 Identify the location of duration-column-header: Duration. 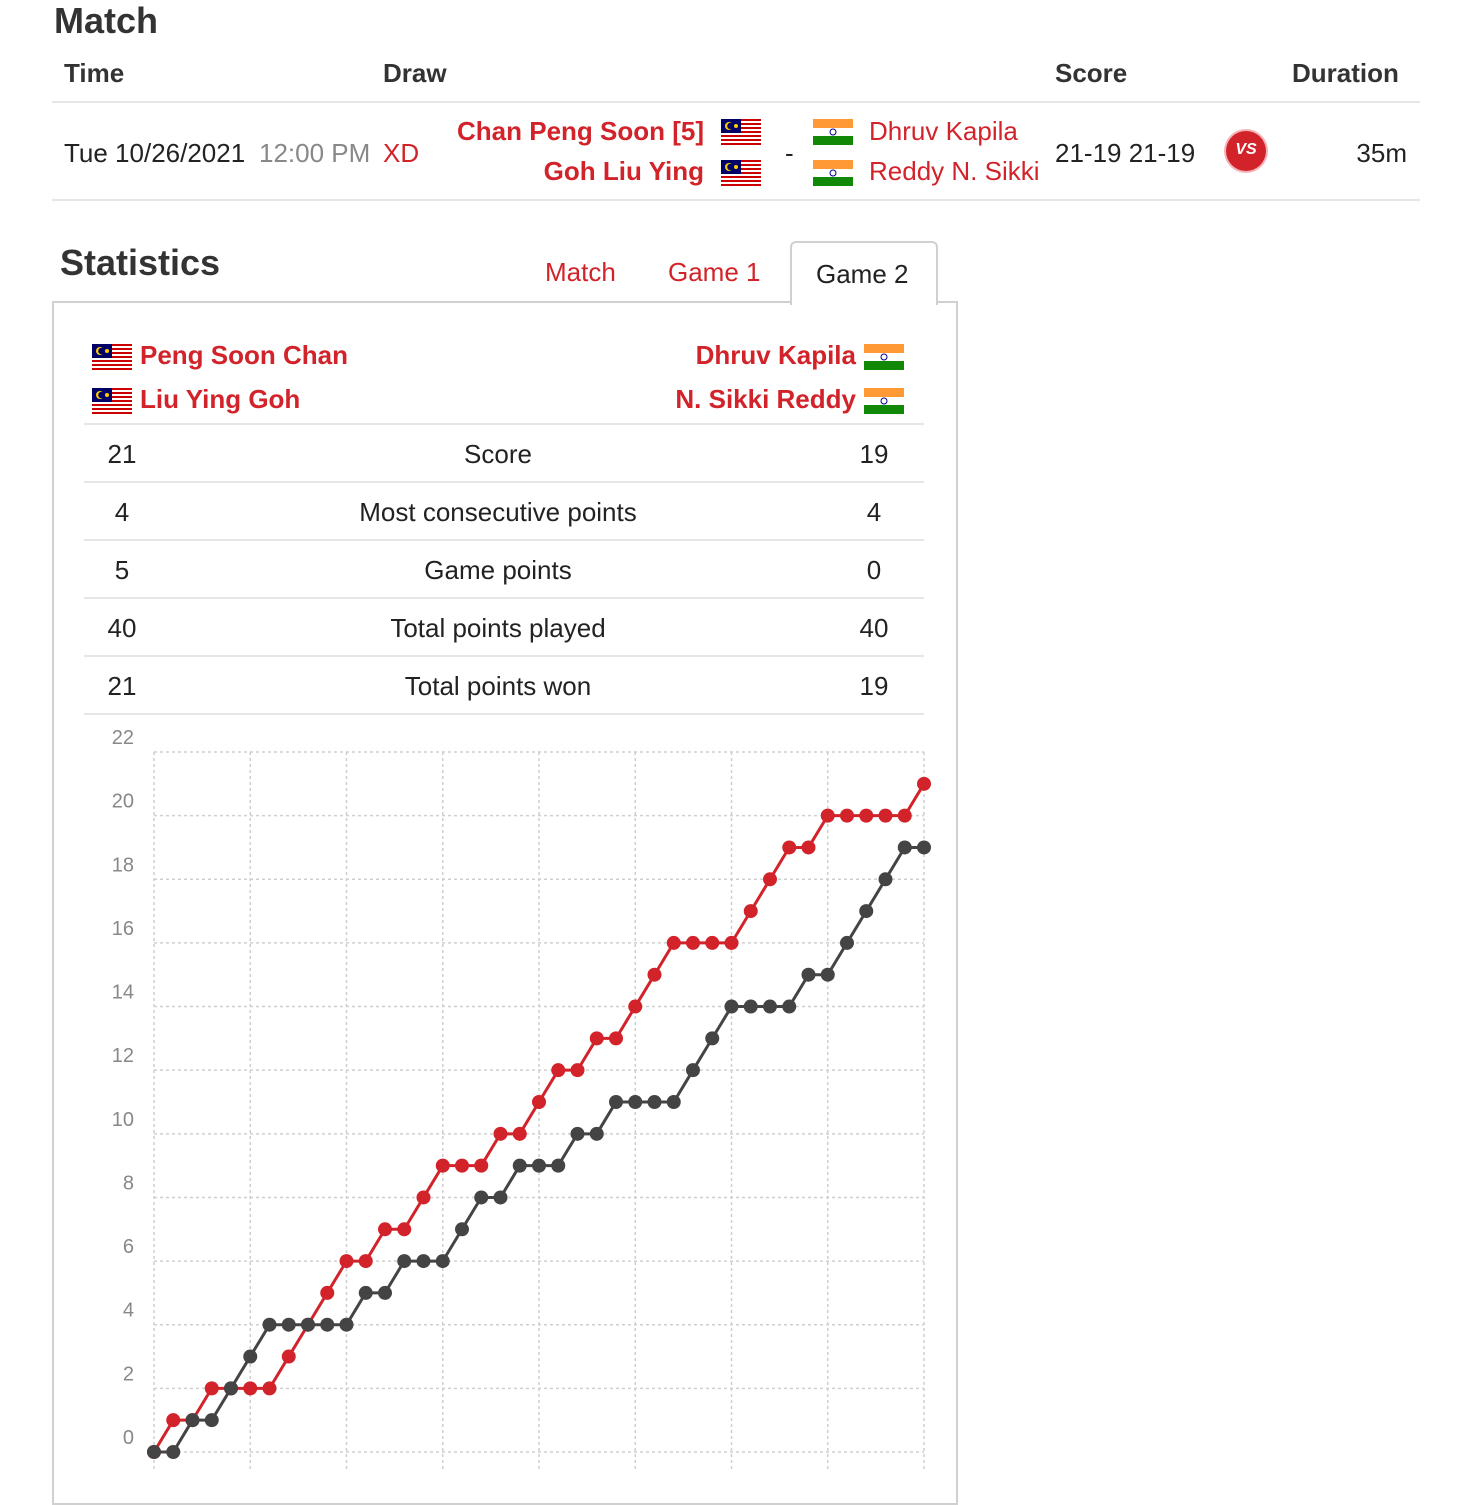
(1345, 73).